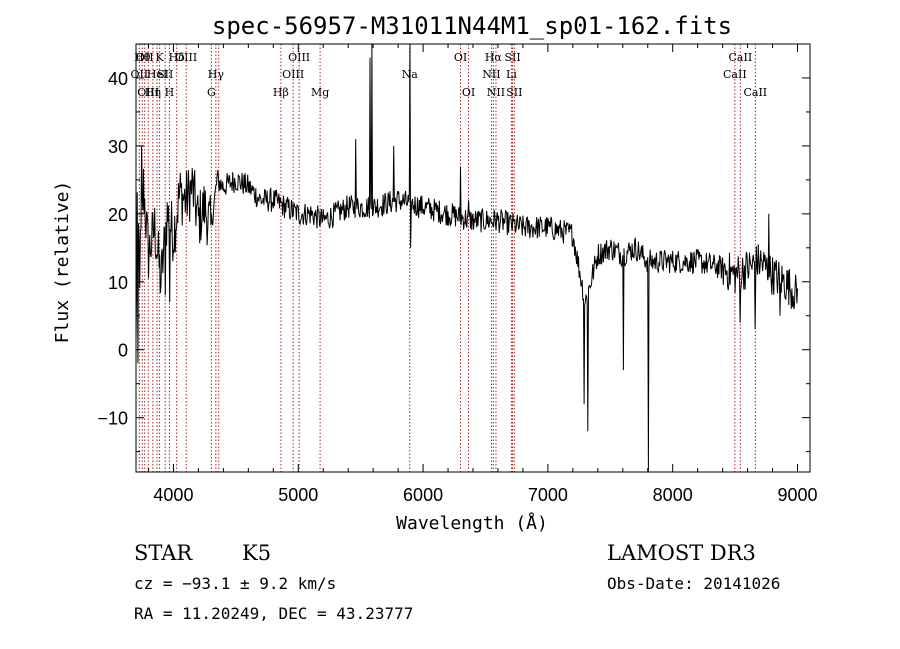  I want to click on spectral-line-label: K, so click(159, 57).